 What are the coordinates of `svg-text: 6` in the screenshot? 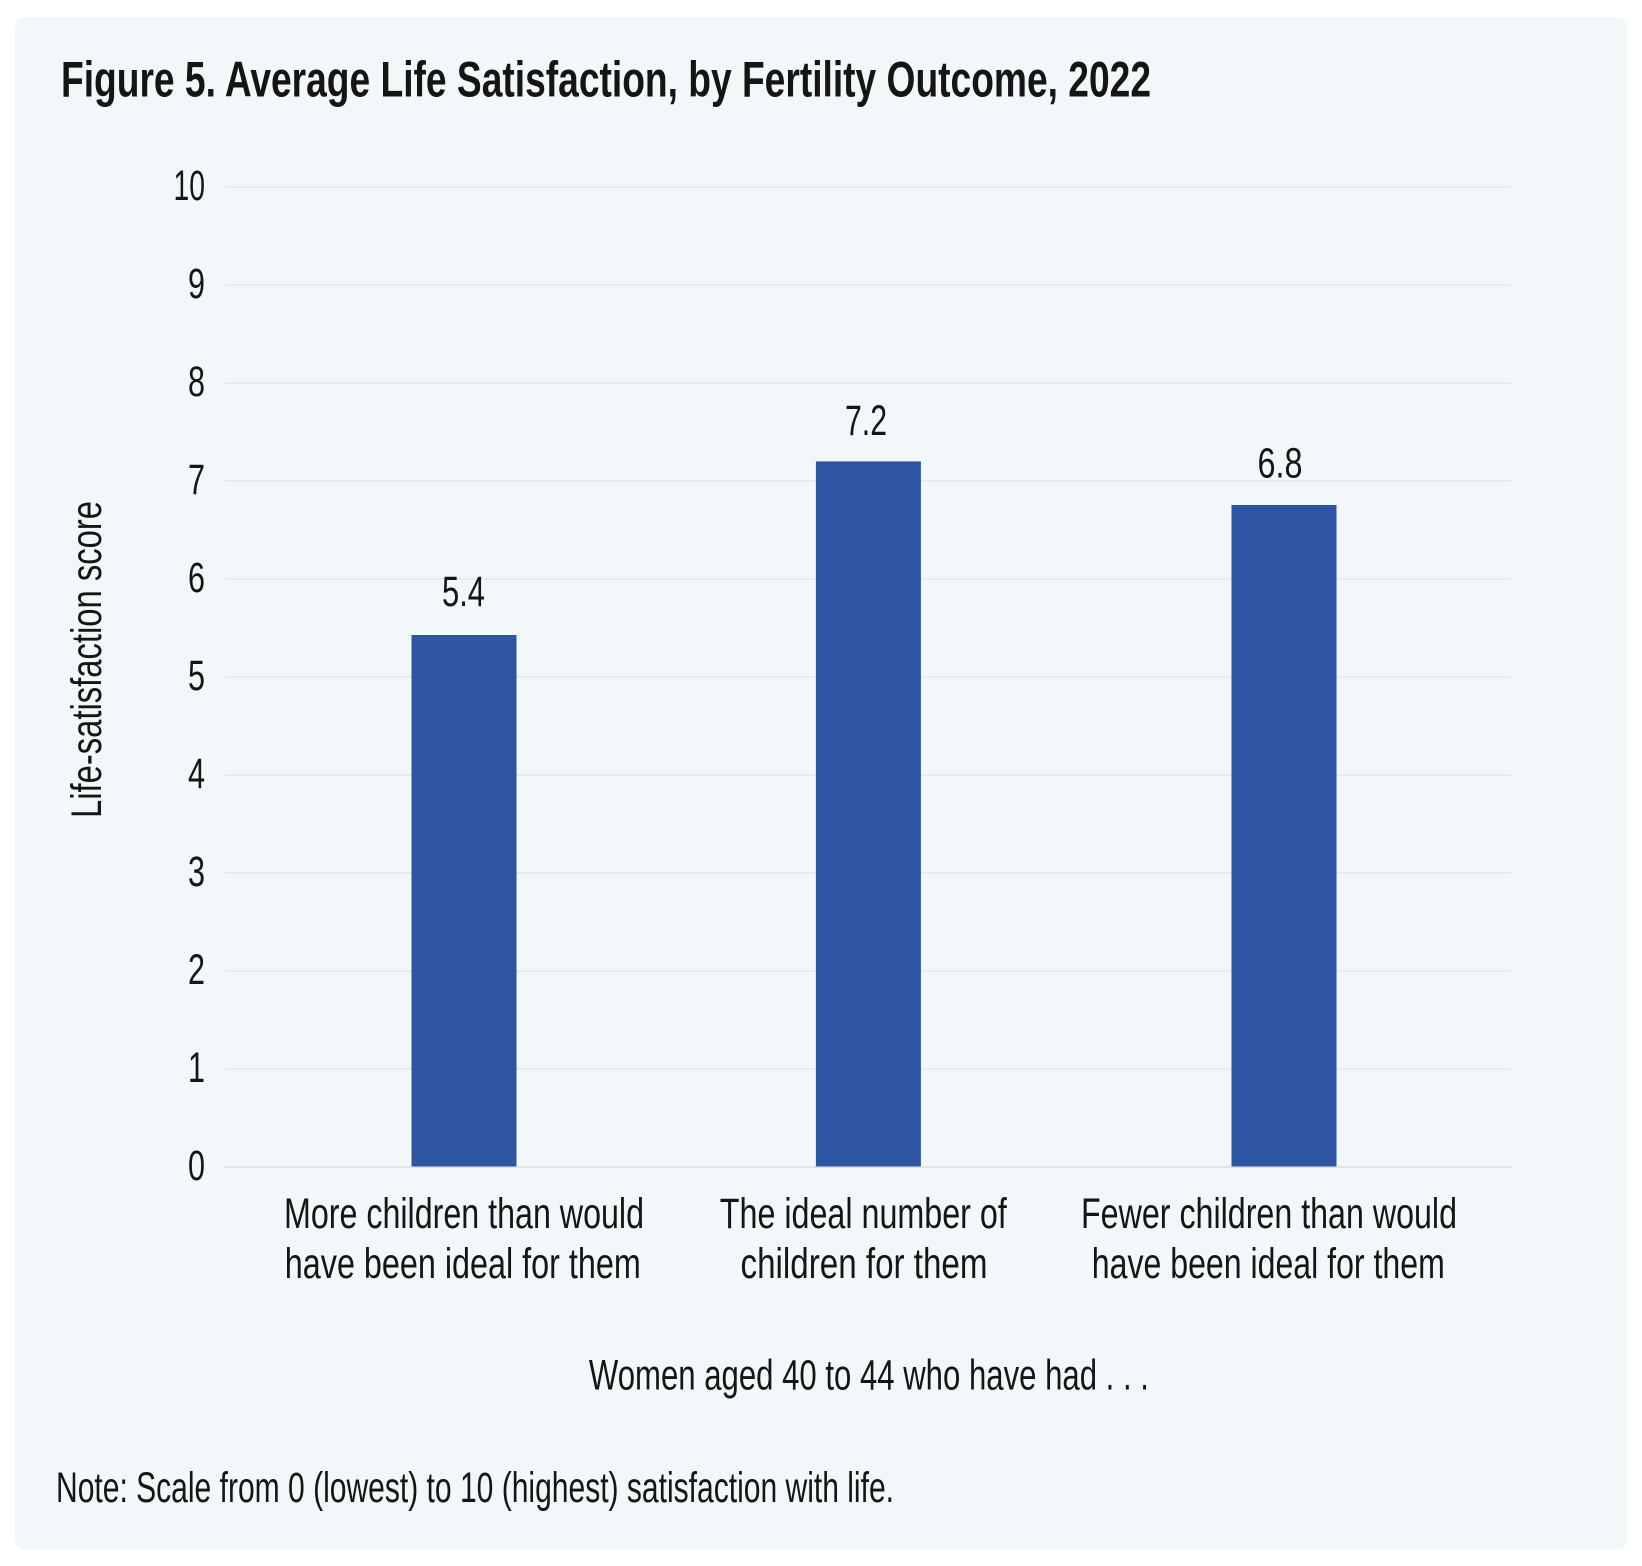 It's located at (196, 578).